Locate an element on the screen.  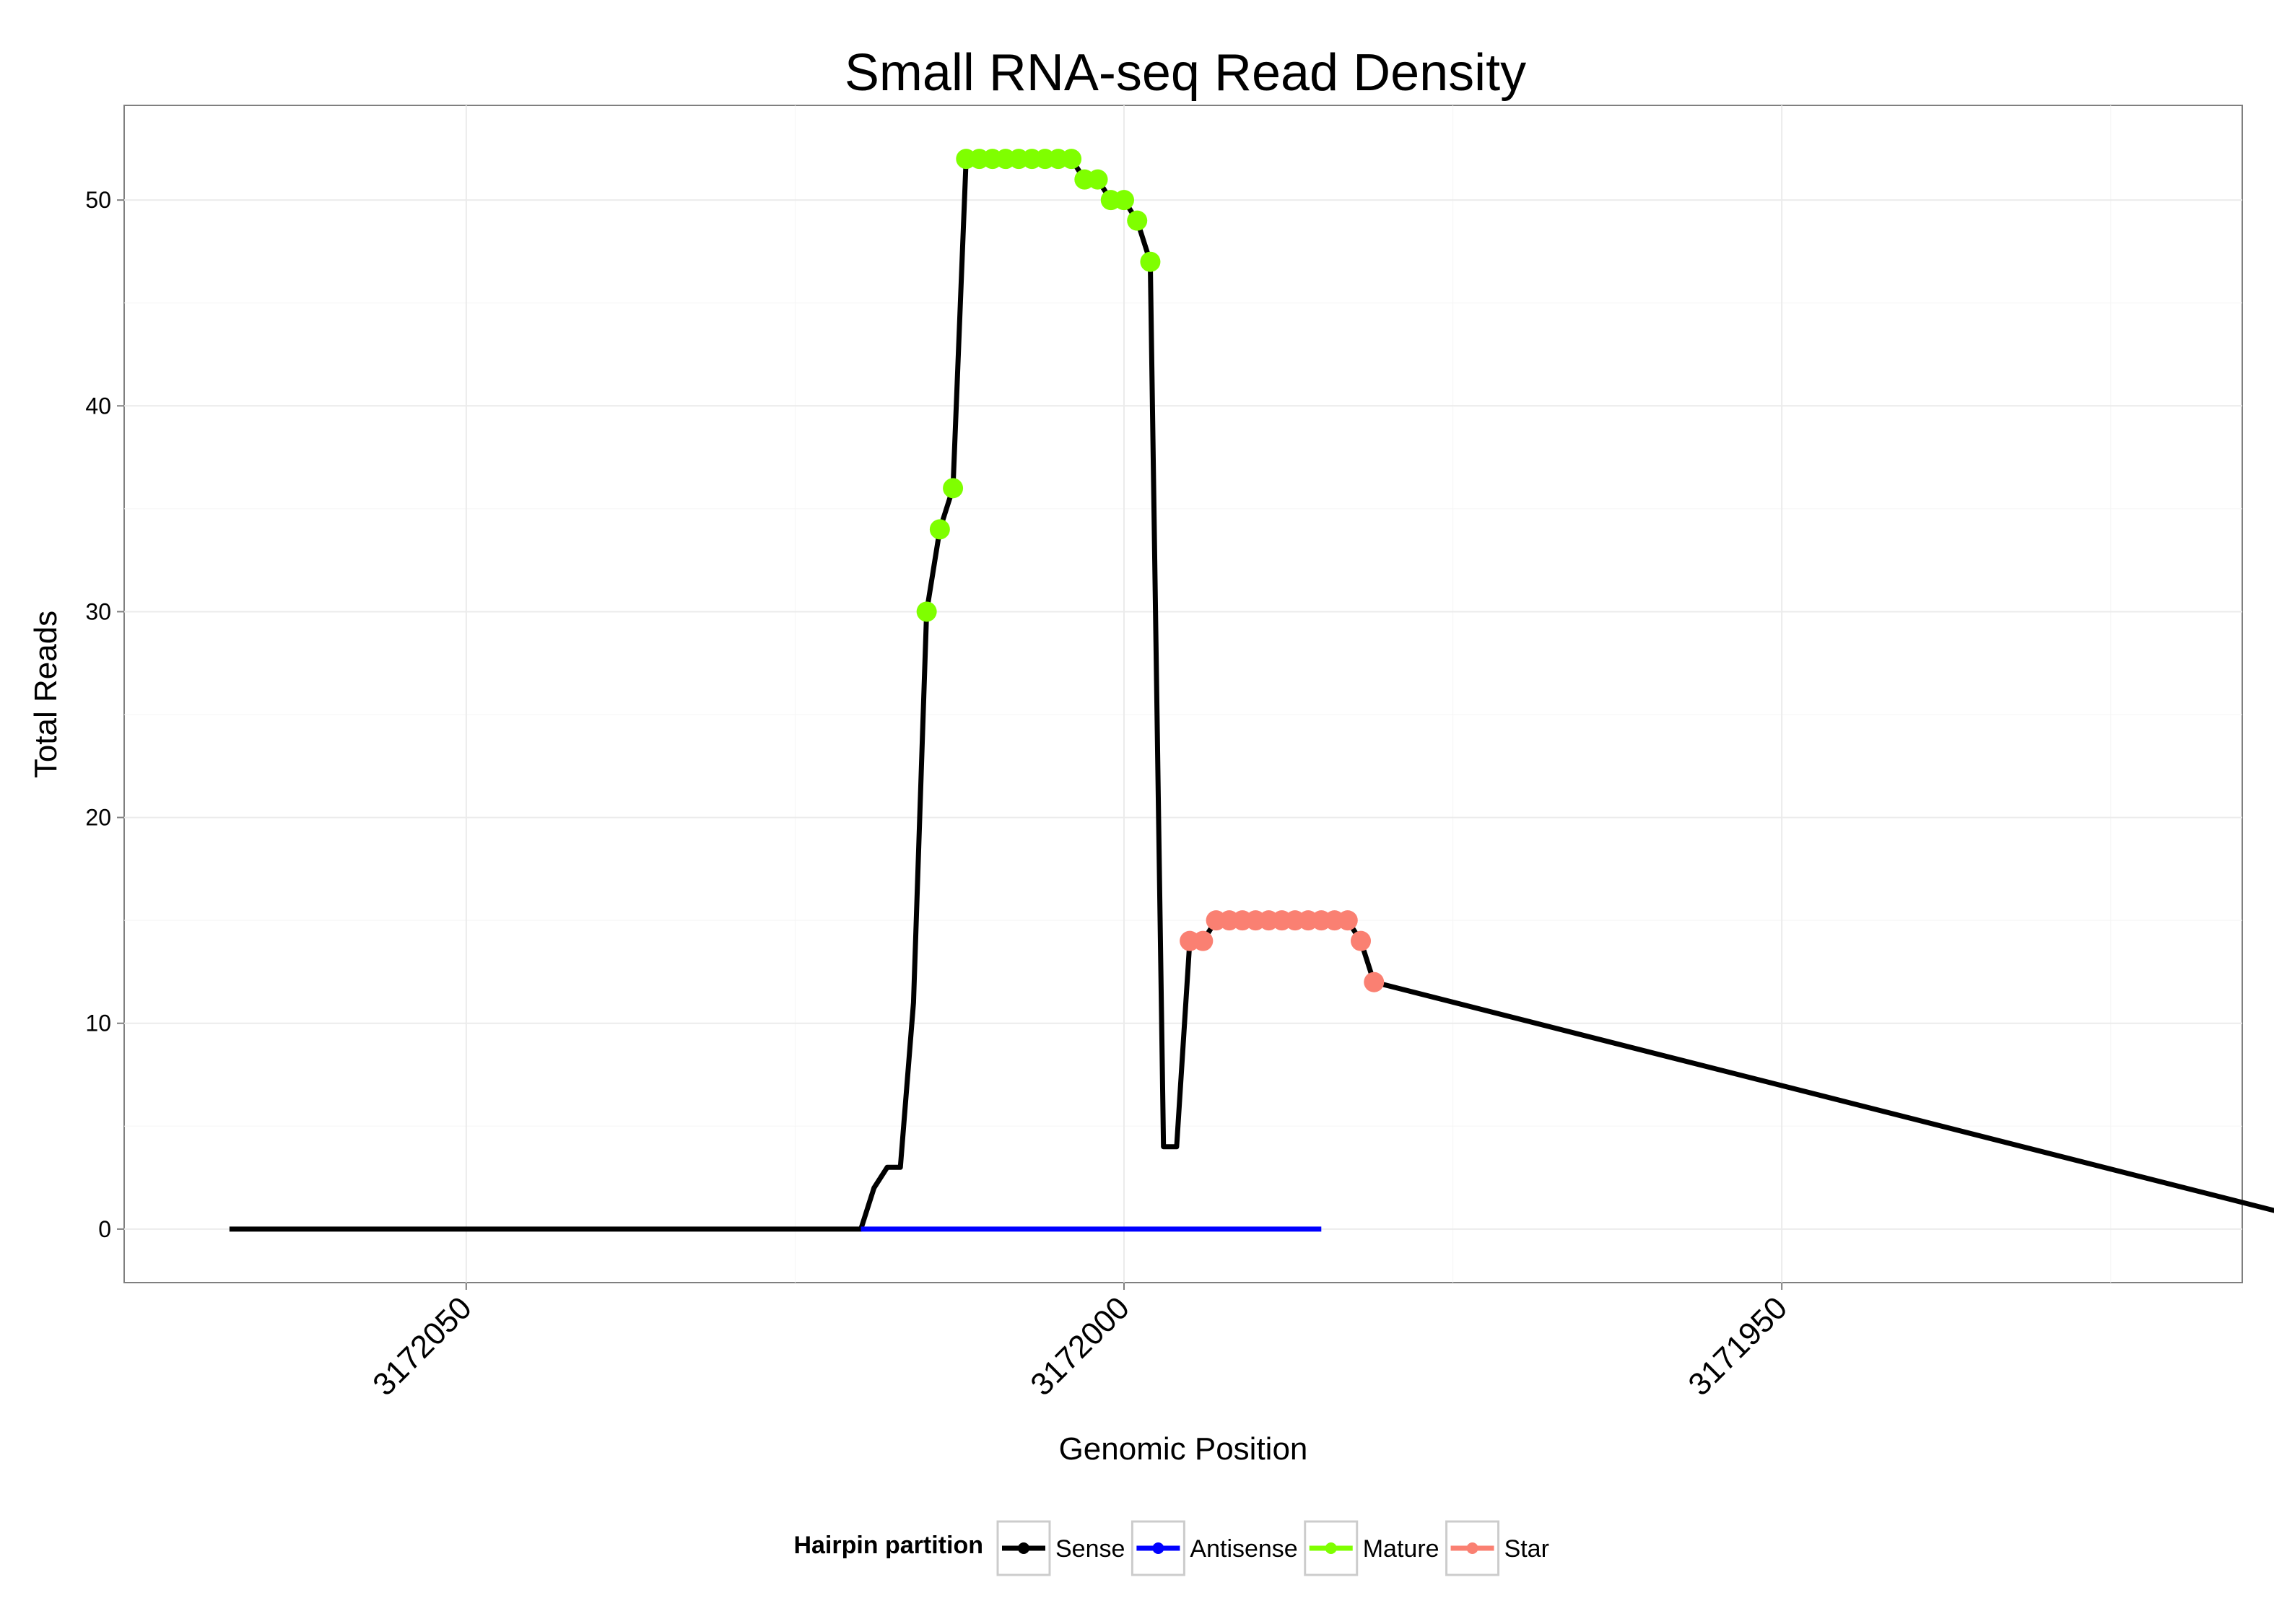
x-axis: 3172050 3172000 3171950 is located at coordinates (1080, 1342).